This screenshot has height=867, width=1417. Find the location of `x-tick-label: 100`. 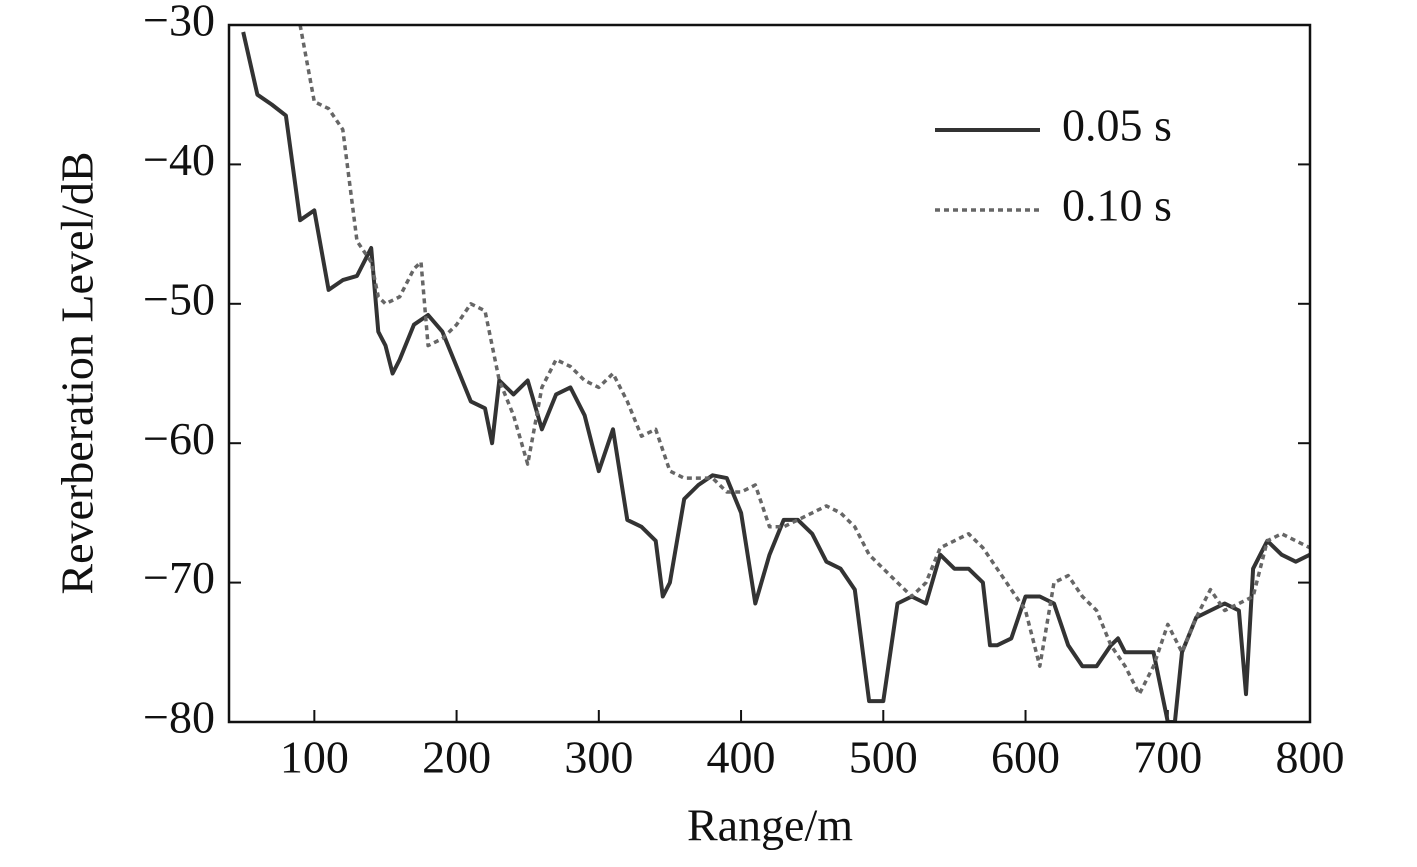

x-tick-label: 100 is located at coordinates (314, 757).